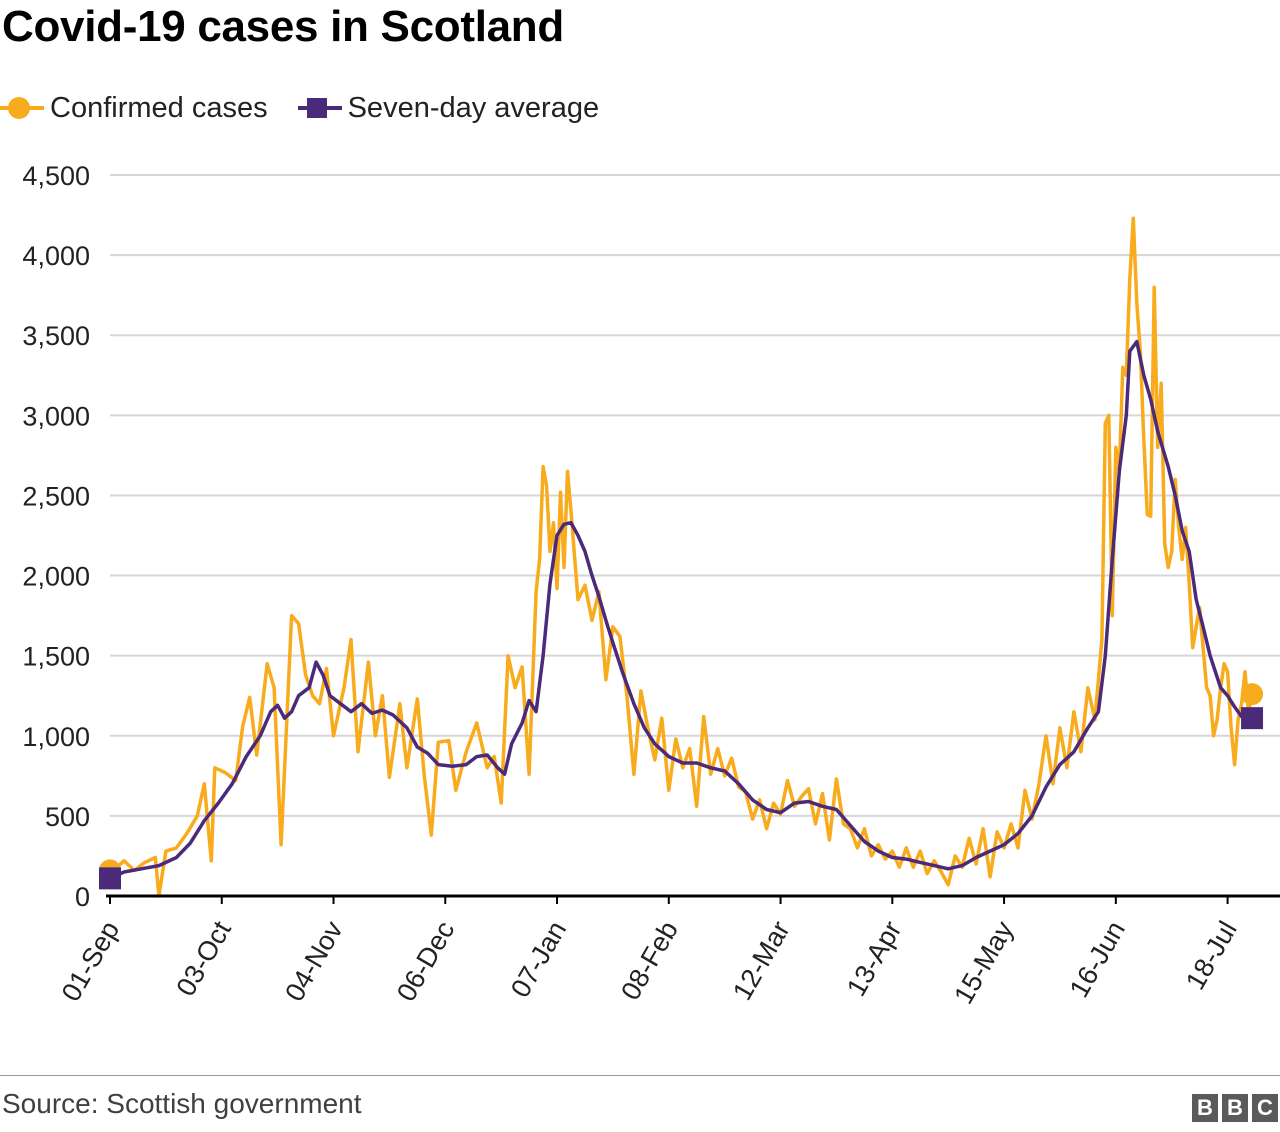  I want to click on legend-item-average: Seven-day average, so click(448, 108).